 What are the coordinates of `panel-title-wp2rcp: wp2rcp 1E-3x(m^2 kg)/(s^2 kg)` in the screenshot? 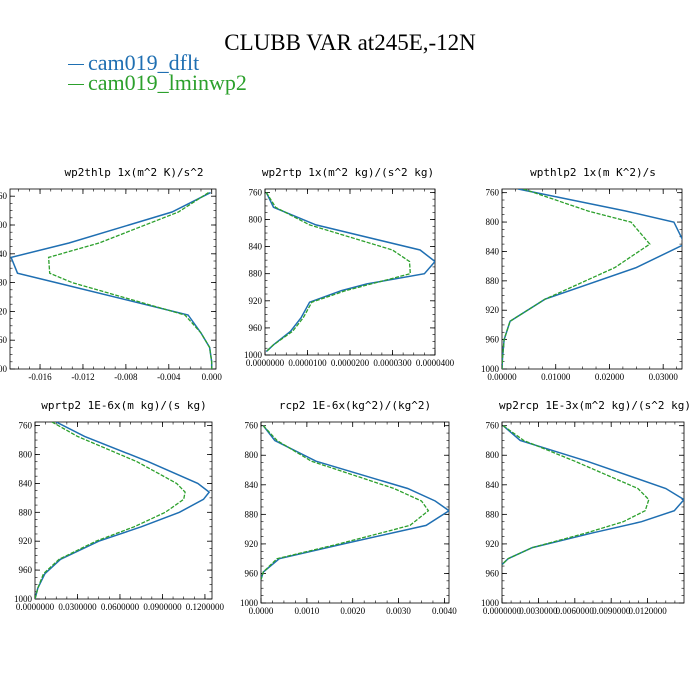 It's located at (595, 405).